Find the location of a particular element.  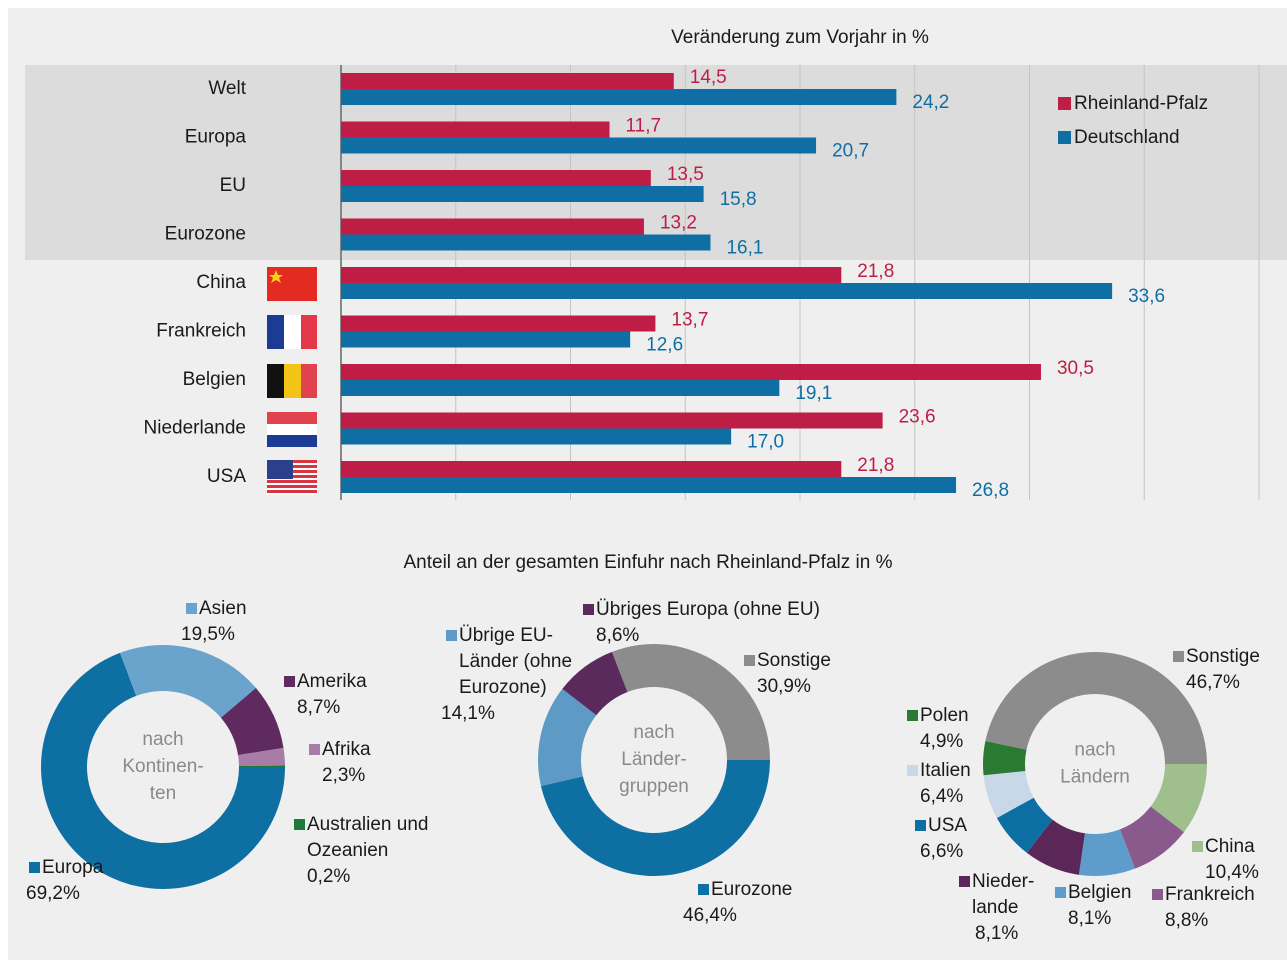

value-label: 30,5 is located at coordinates (1075, 368).